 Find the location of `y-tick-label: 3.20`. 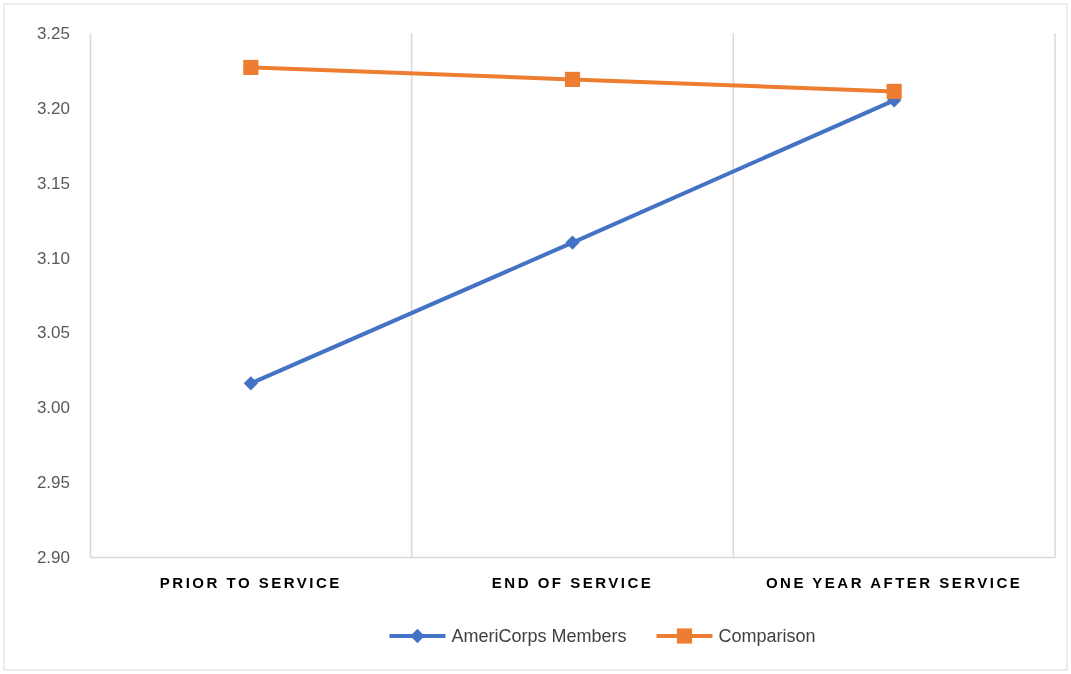

y-tick-label: 3.20 is located at coordinates (53, 108).